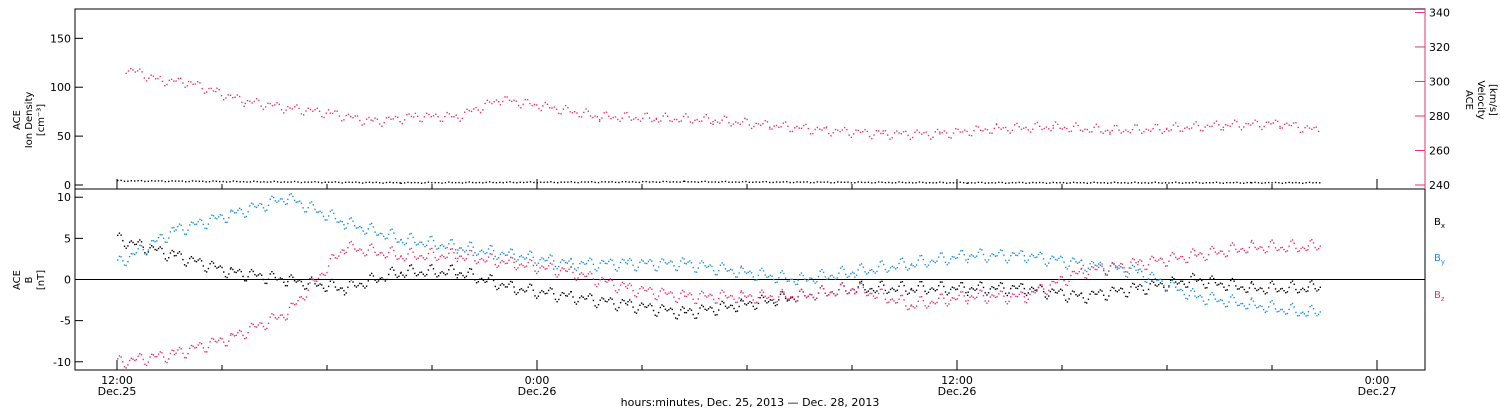  I want to click on right-ytick-label: 260, so click(1439, 150).